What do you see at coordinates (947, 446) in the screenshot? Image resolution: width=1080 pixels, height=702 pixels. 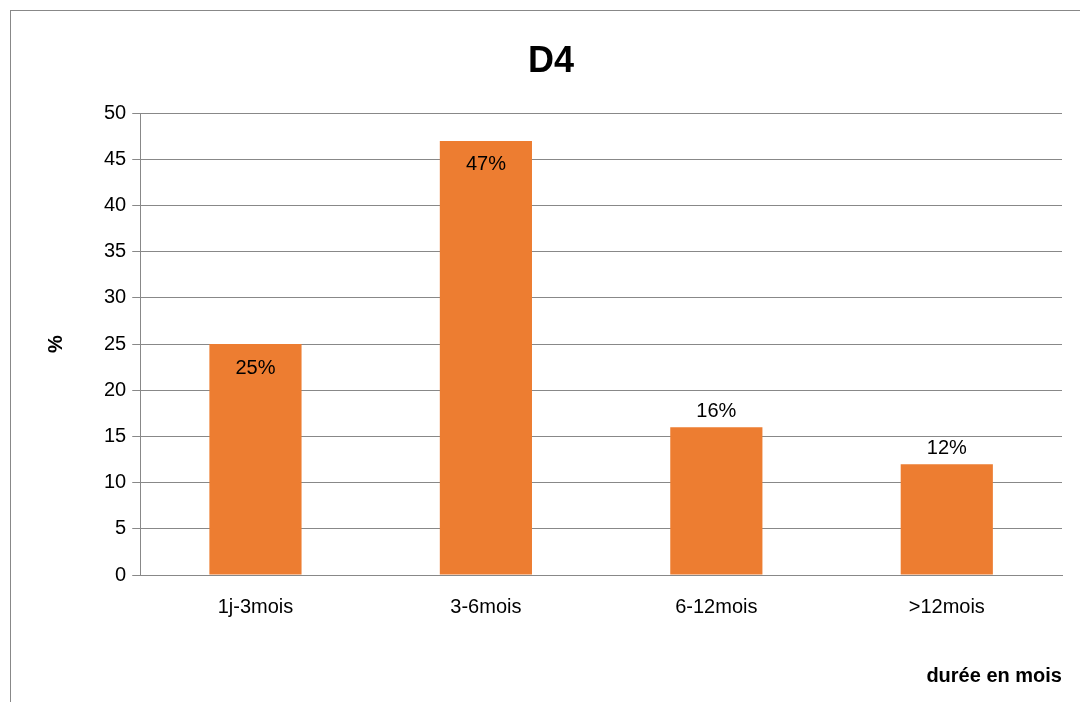 I see `data-label: 12%` at bounding box center [947, 446].